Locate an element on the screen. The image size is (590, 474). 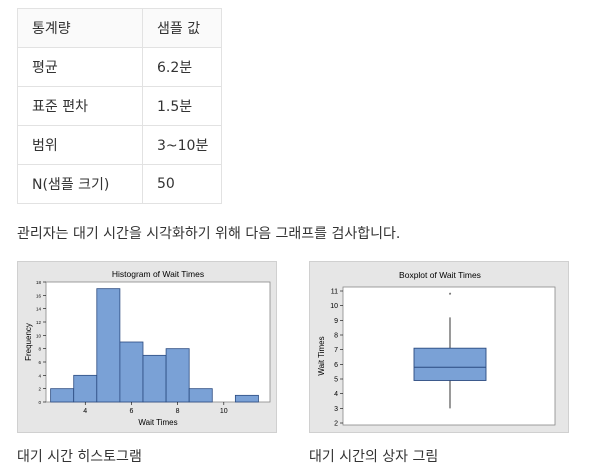
histogram-y-tick-label: 10 is located at coordinates (39, 335).